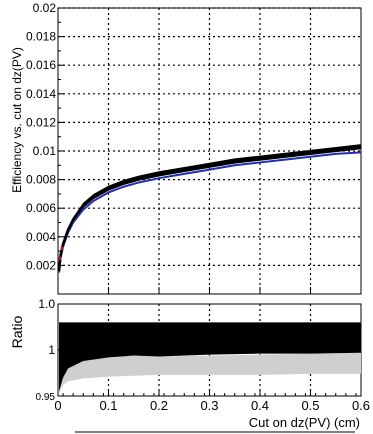  I want to click on top-y-tick-label: 0.018, so click(41, 37).